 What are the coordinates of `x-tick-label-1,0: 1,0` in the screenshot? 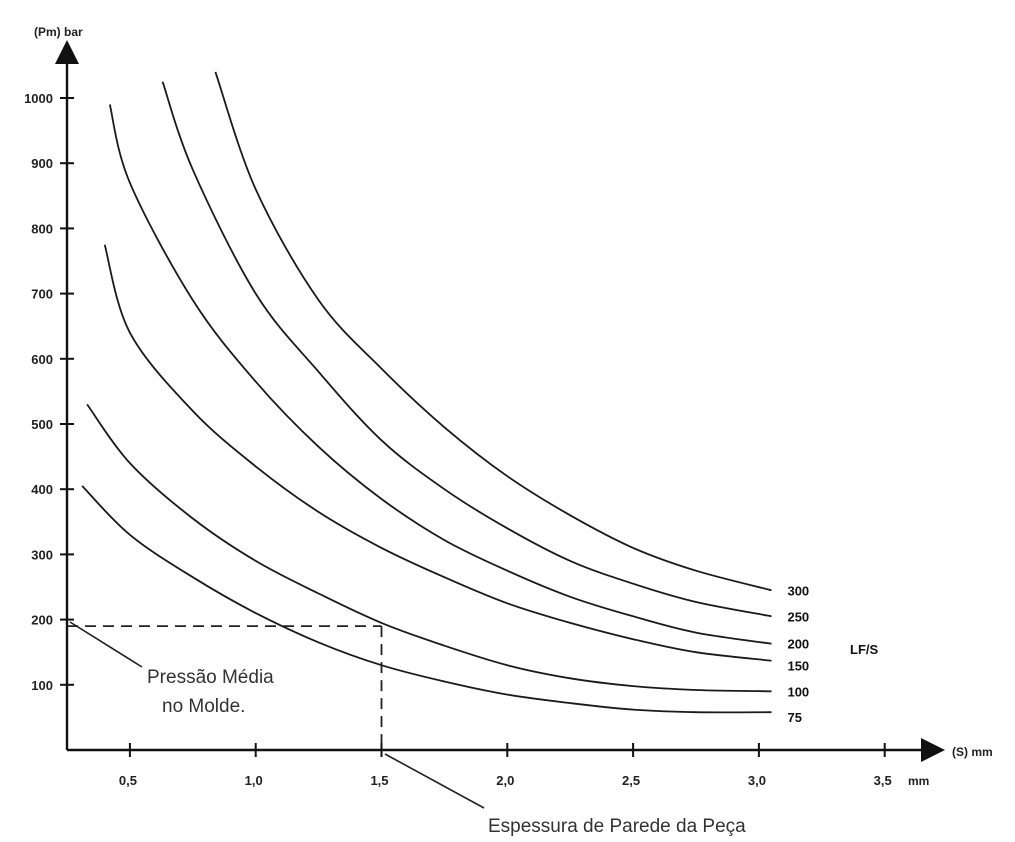 It's located at (254, 780).